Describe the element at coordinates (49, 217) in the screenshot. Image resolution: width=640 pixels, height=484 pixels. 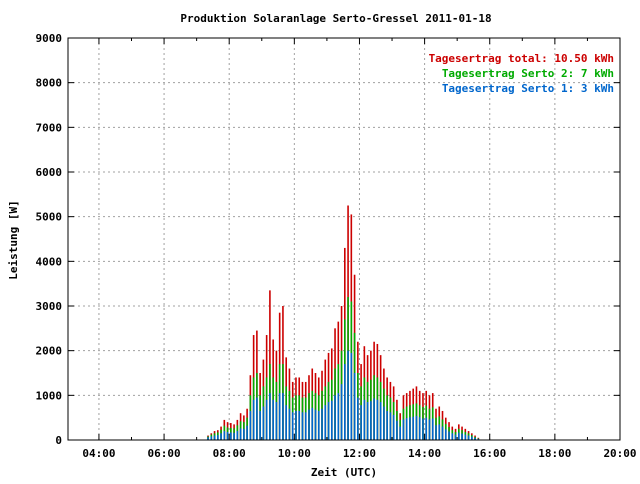
I see `y-tick-label: 5000` at that location.